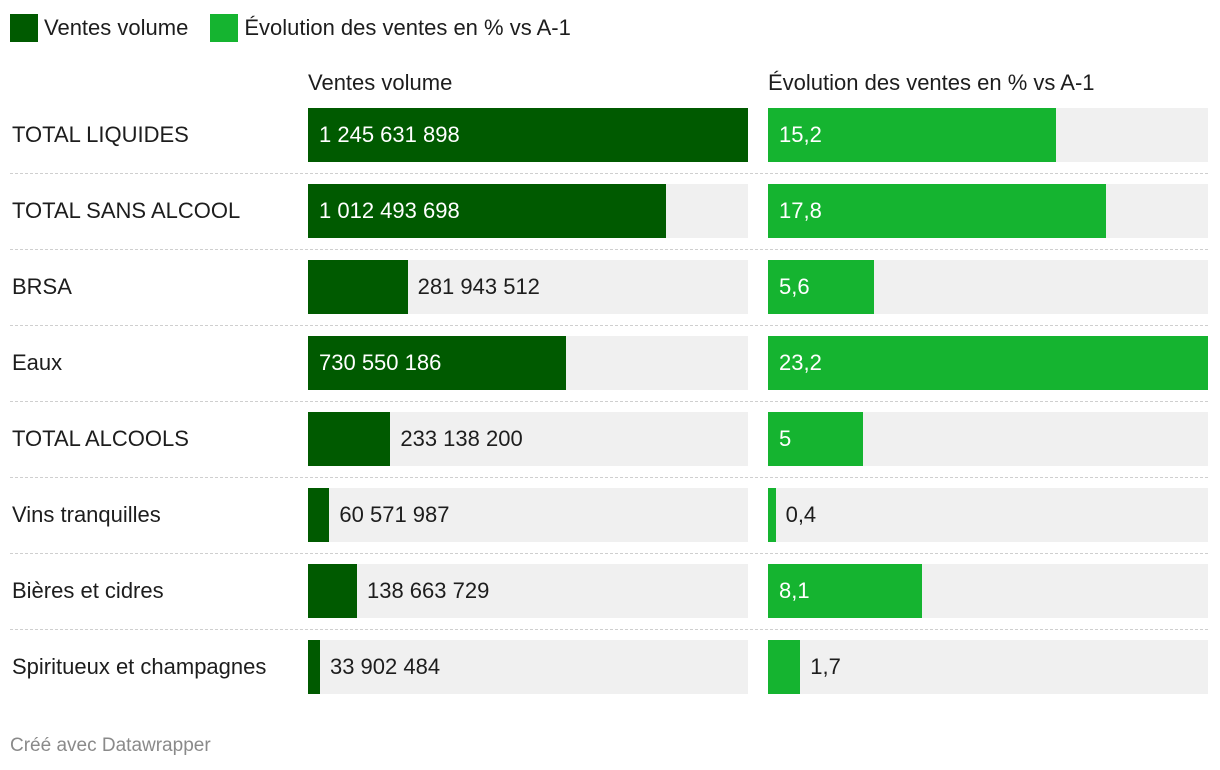 The image size is (1220, 770). Describe the element at coordinates (988, 287) in the screenshot. I see `evolution-track: 5,6` at that location.